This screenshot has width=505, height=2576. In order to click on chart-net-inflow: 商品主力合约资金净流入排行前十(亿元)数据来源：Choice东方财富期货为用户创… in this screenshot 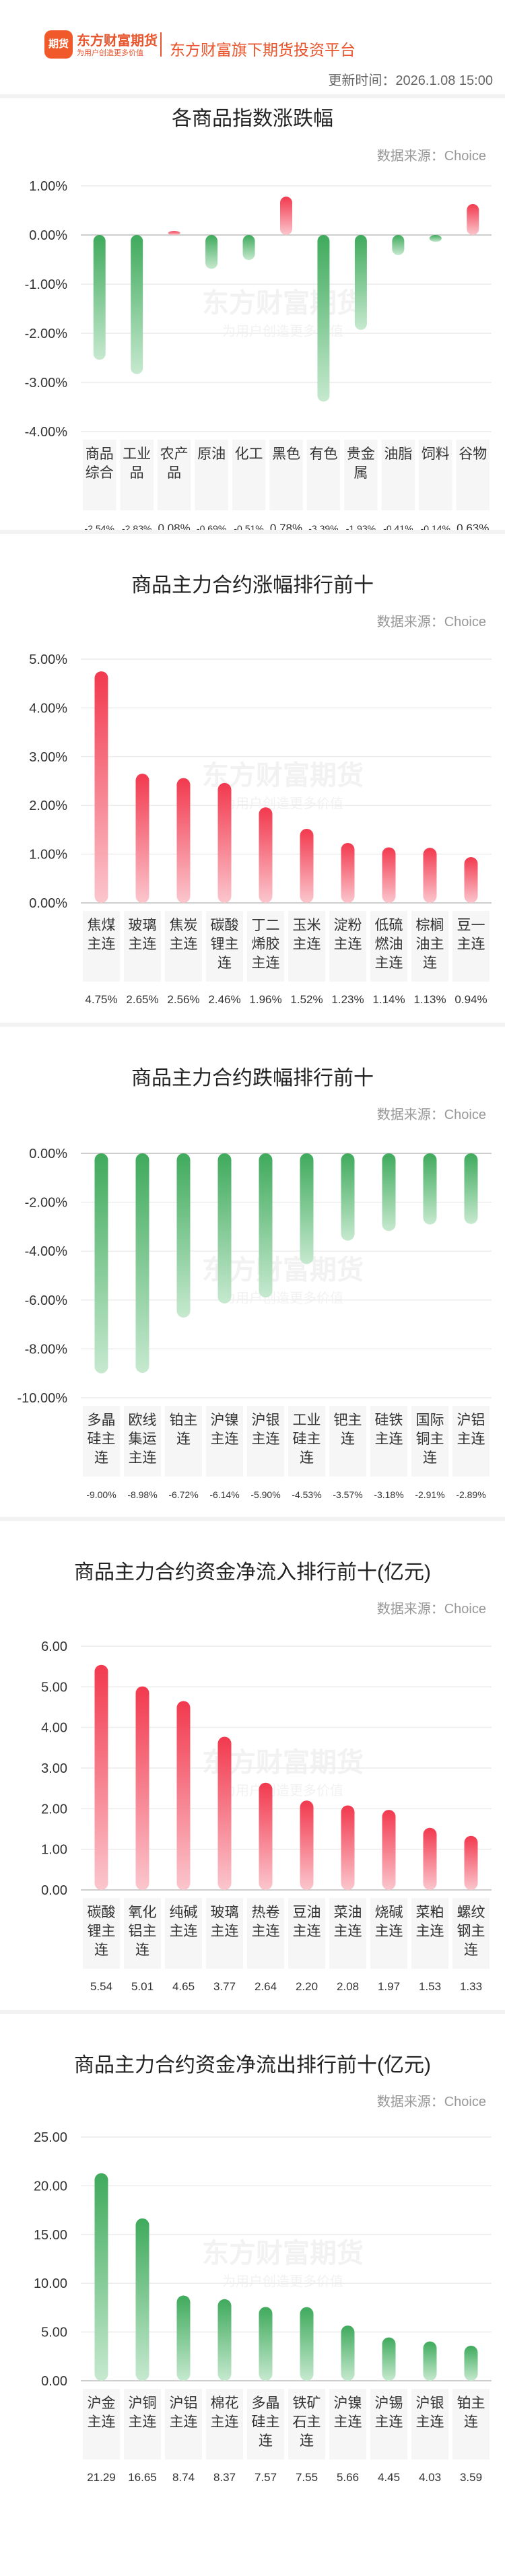, I will do `click(266, 1777)`.